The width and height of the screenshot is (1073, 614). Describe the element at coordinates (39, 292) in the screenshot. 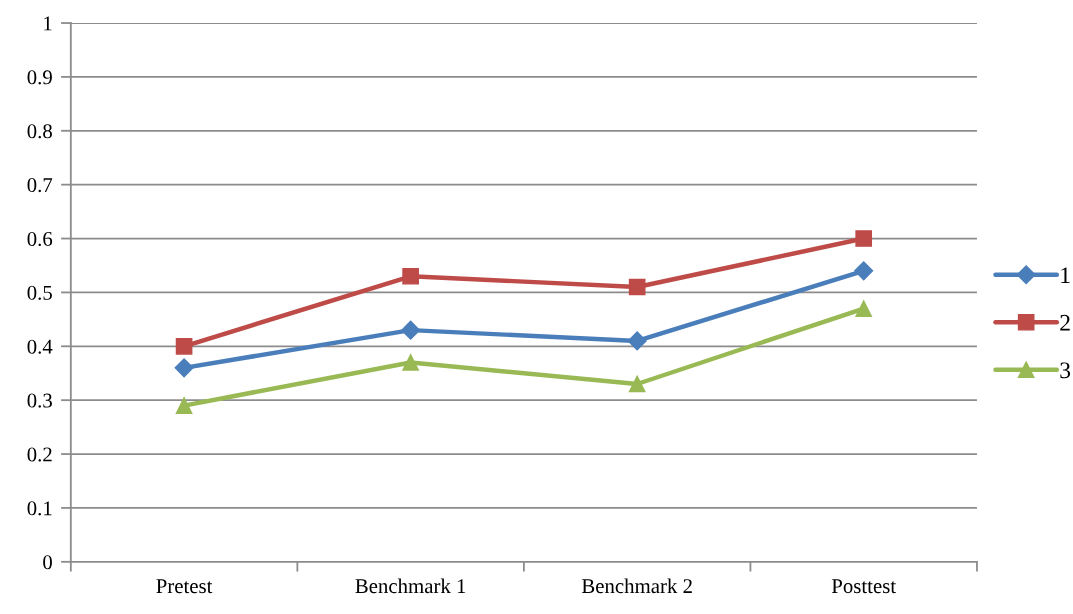

I see `y-tick-label: 0.5` at that location.